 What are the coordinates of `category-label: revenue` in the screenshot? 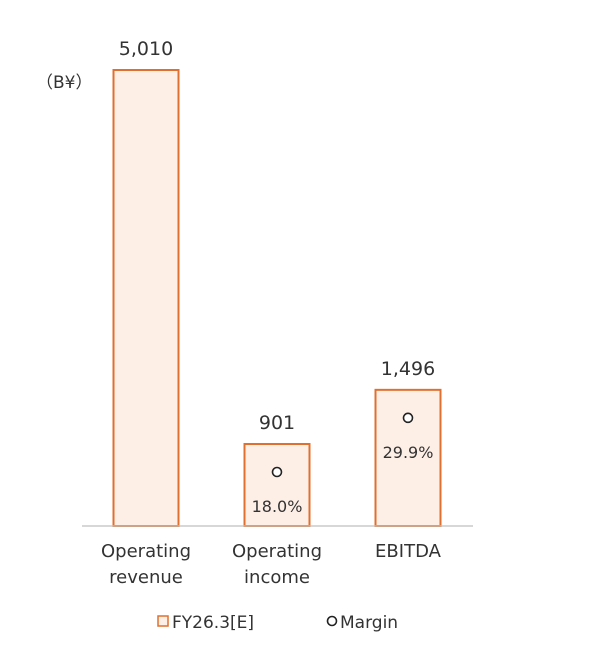 It's located at (146, 577).